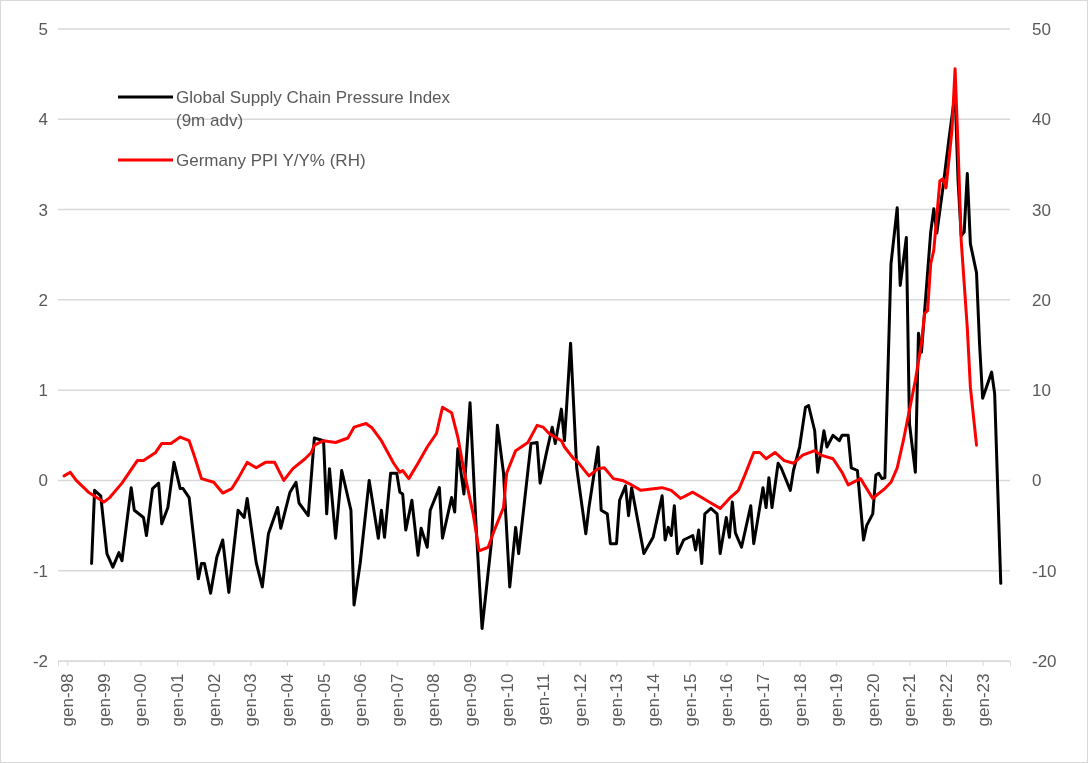  What do you see at coordinates (837, 700) in the screenshot?
I see `x-tick-label: gen-19` at bounding box center [837, 700].